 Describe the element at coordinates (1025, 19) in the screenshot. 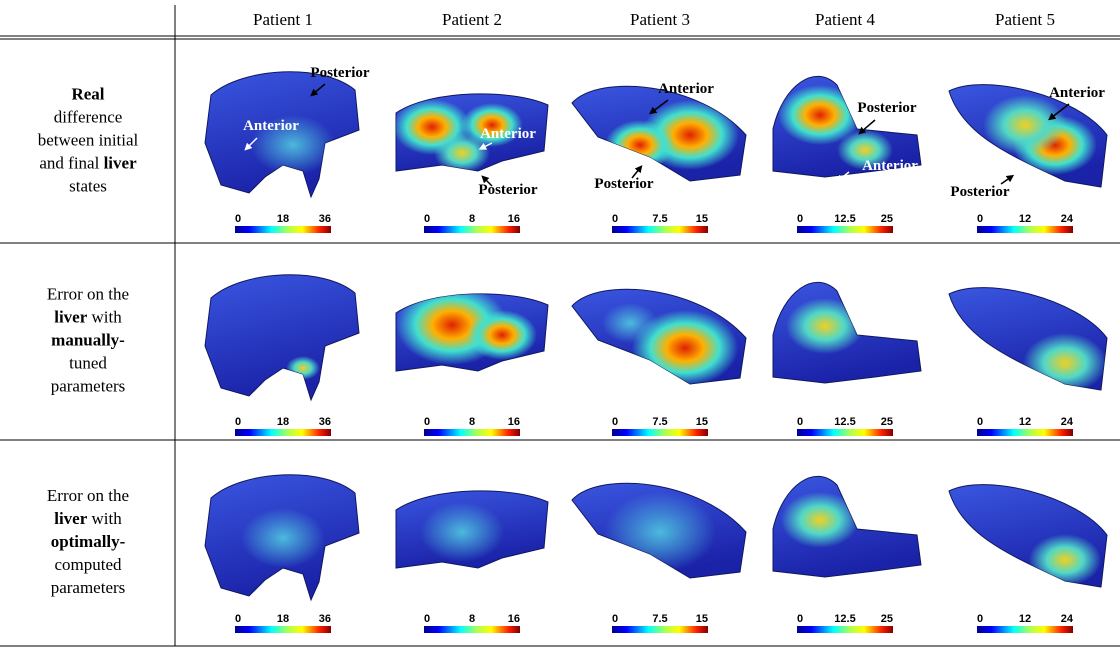

I see `column-header: Patient 5` at that location.